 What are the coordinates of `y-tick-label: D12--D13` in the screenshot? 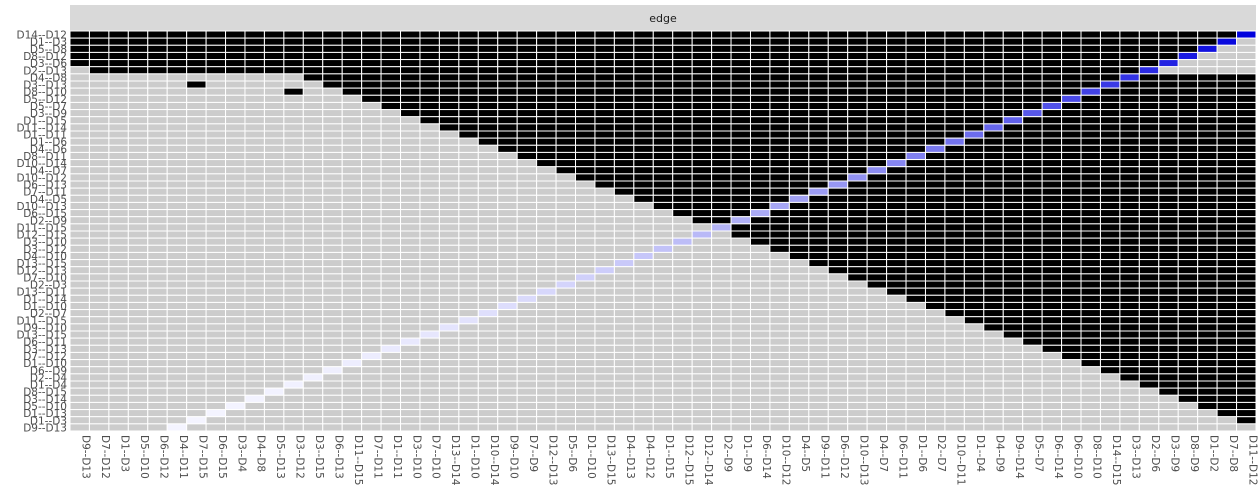 It's located at (42, 271).